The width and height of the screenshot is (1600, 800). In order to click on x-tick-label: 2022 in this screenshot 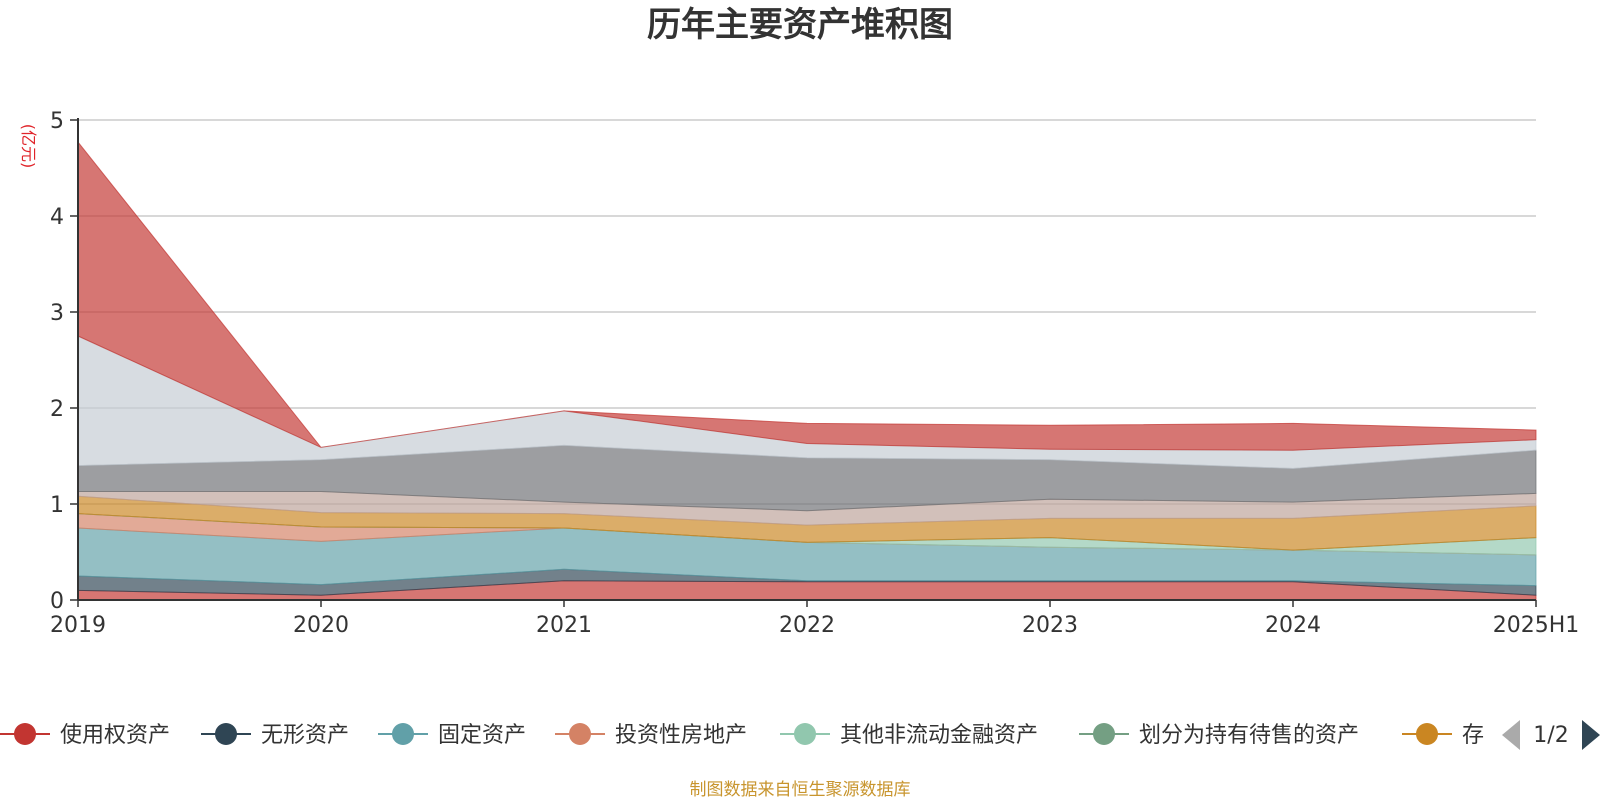, I will do `click(807, 625)`.